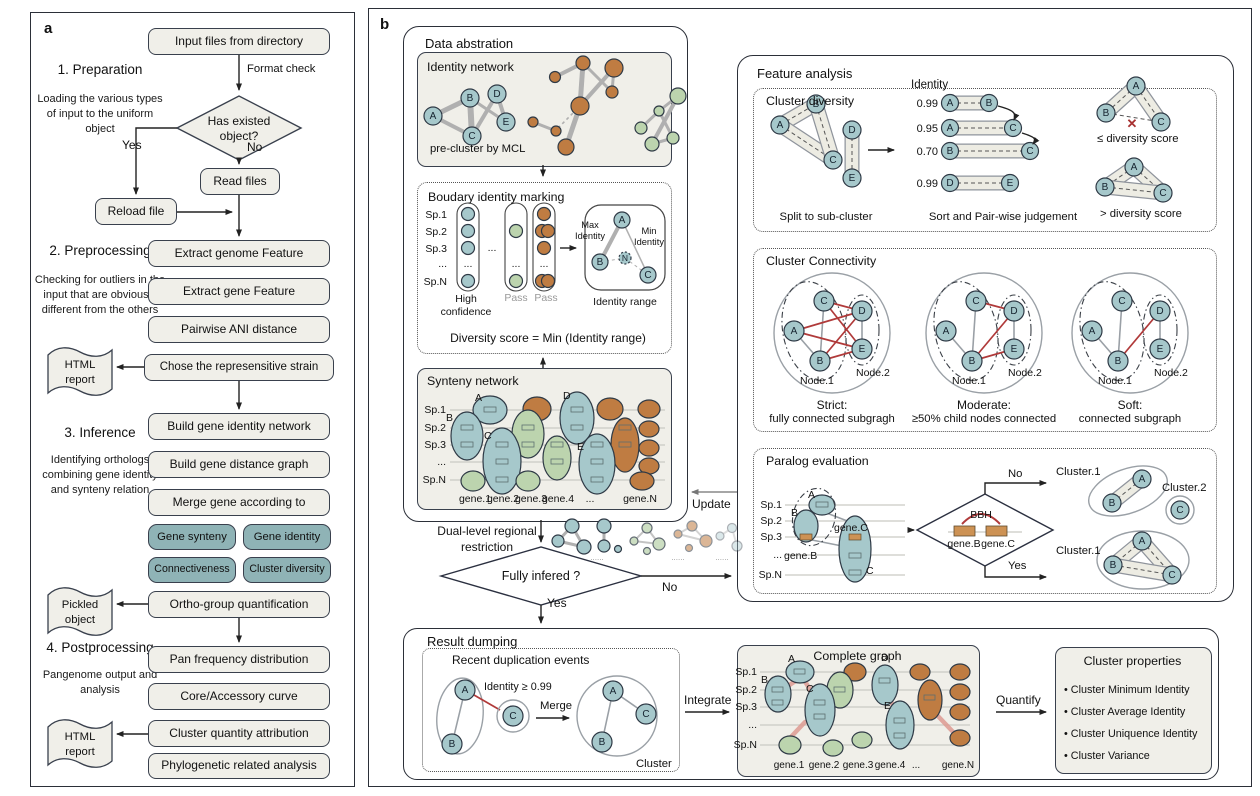  What do you see at coordinates (1015, 474) in the screenshot?
I see `label-paralog-no: No` at bounding box center [1015, 474].